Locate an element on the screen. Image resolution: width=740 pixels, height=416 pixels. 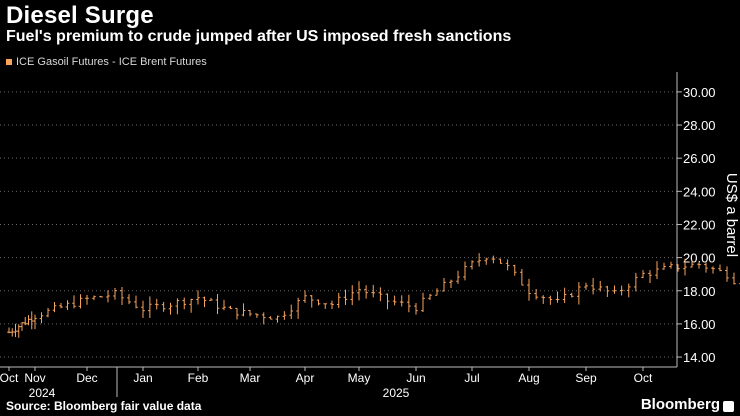
y-tick-label: 22.00 is located at coordinates (699, 224).